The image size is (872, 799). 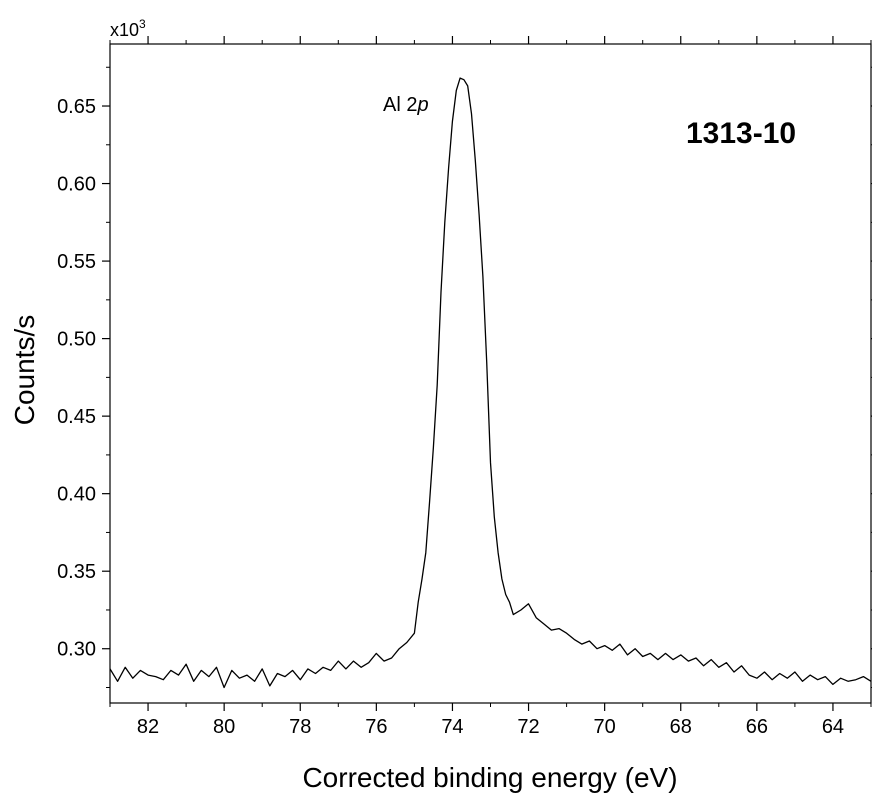 I want to click on y-multiplier-exponent: 3, so click(x=142, y=24).